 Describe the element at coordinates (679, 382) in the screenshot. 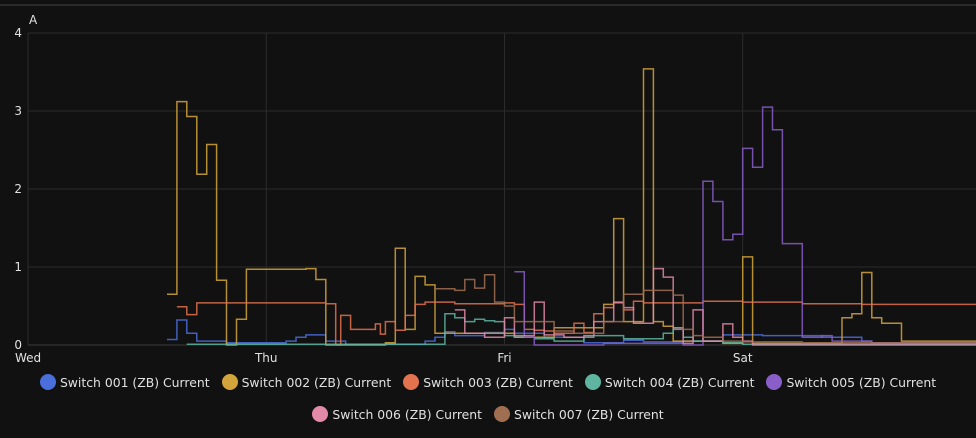

I see `legend-label: Switch 004 (ZB) Current` at that location.